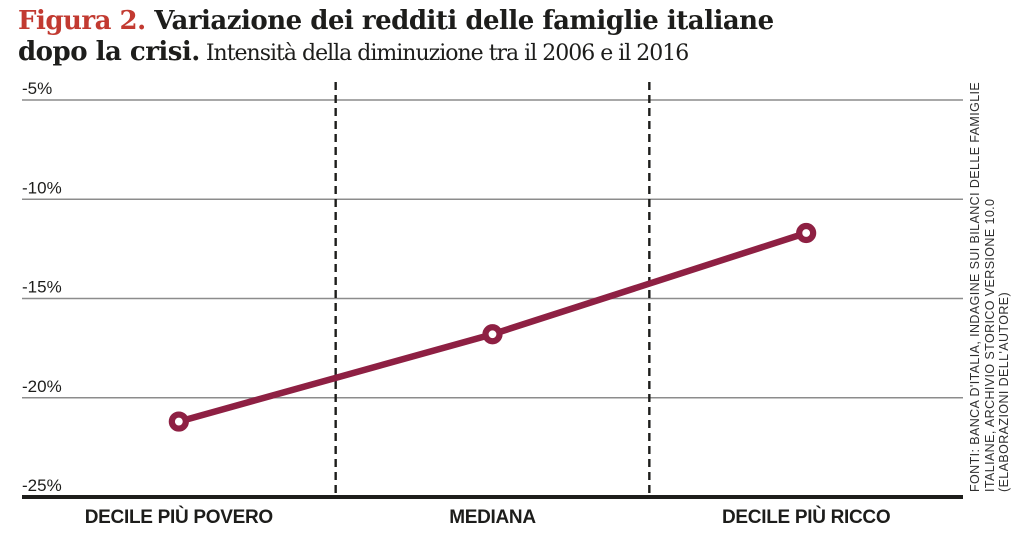 The height and width of the screenshot is (540, 1024). What do you see at coordinates (82, 21) in the screenshot?
I see `figure-number-label: Figura 2.` at bounding box center [82, 21].